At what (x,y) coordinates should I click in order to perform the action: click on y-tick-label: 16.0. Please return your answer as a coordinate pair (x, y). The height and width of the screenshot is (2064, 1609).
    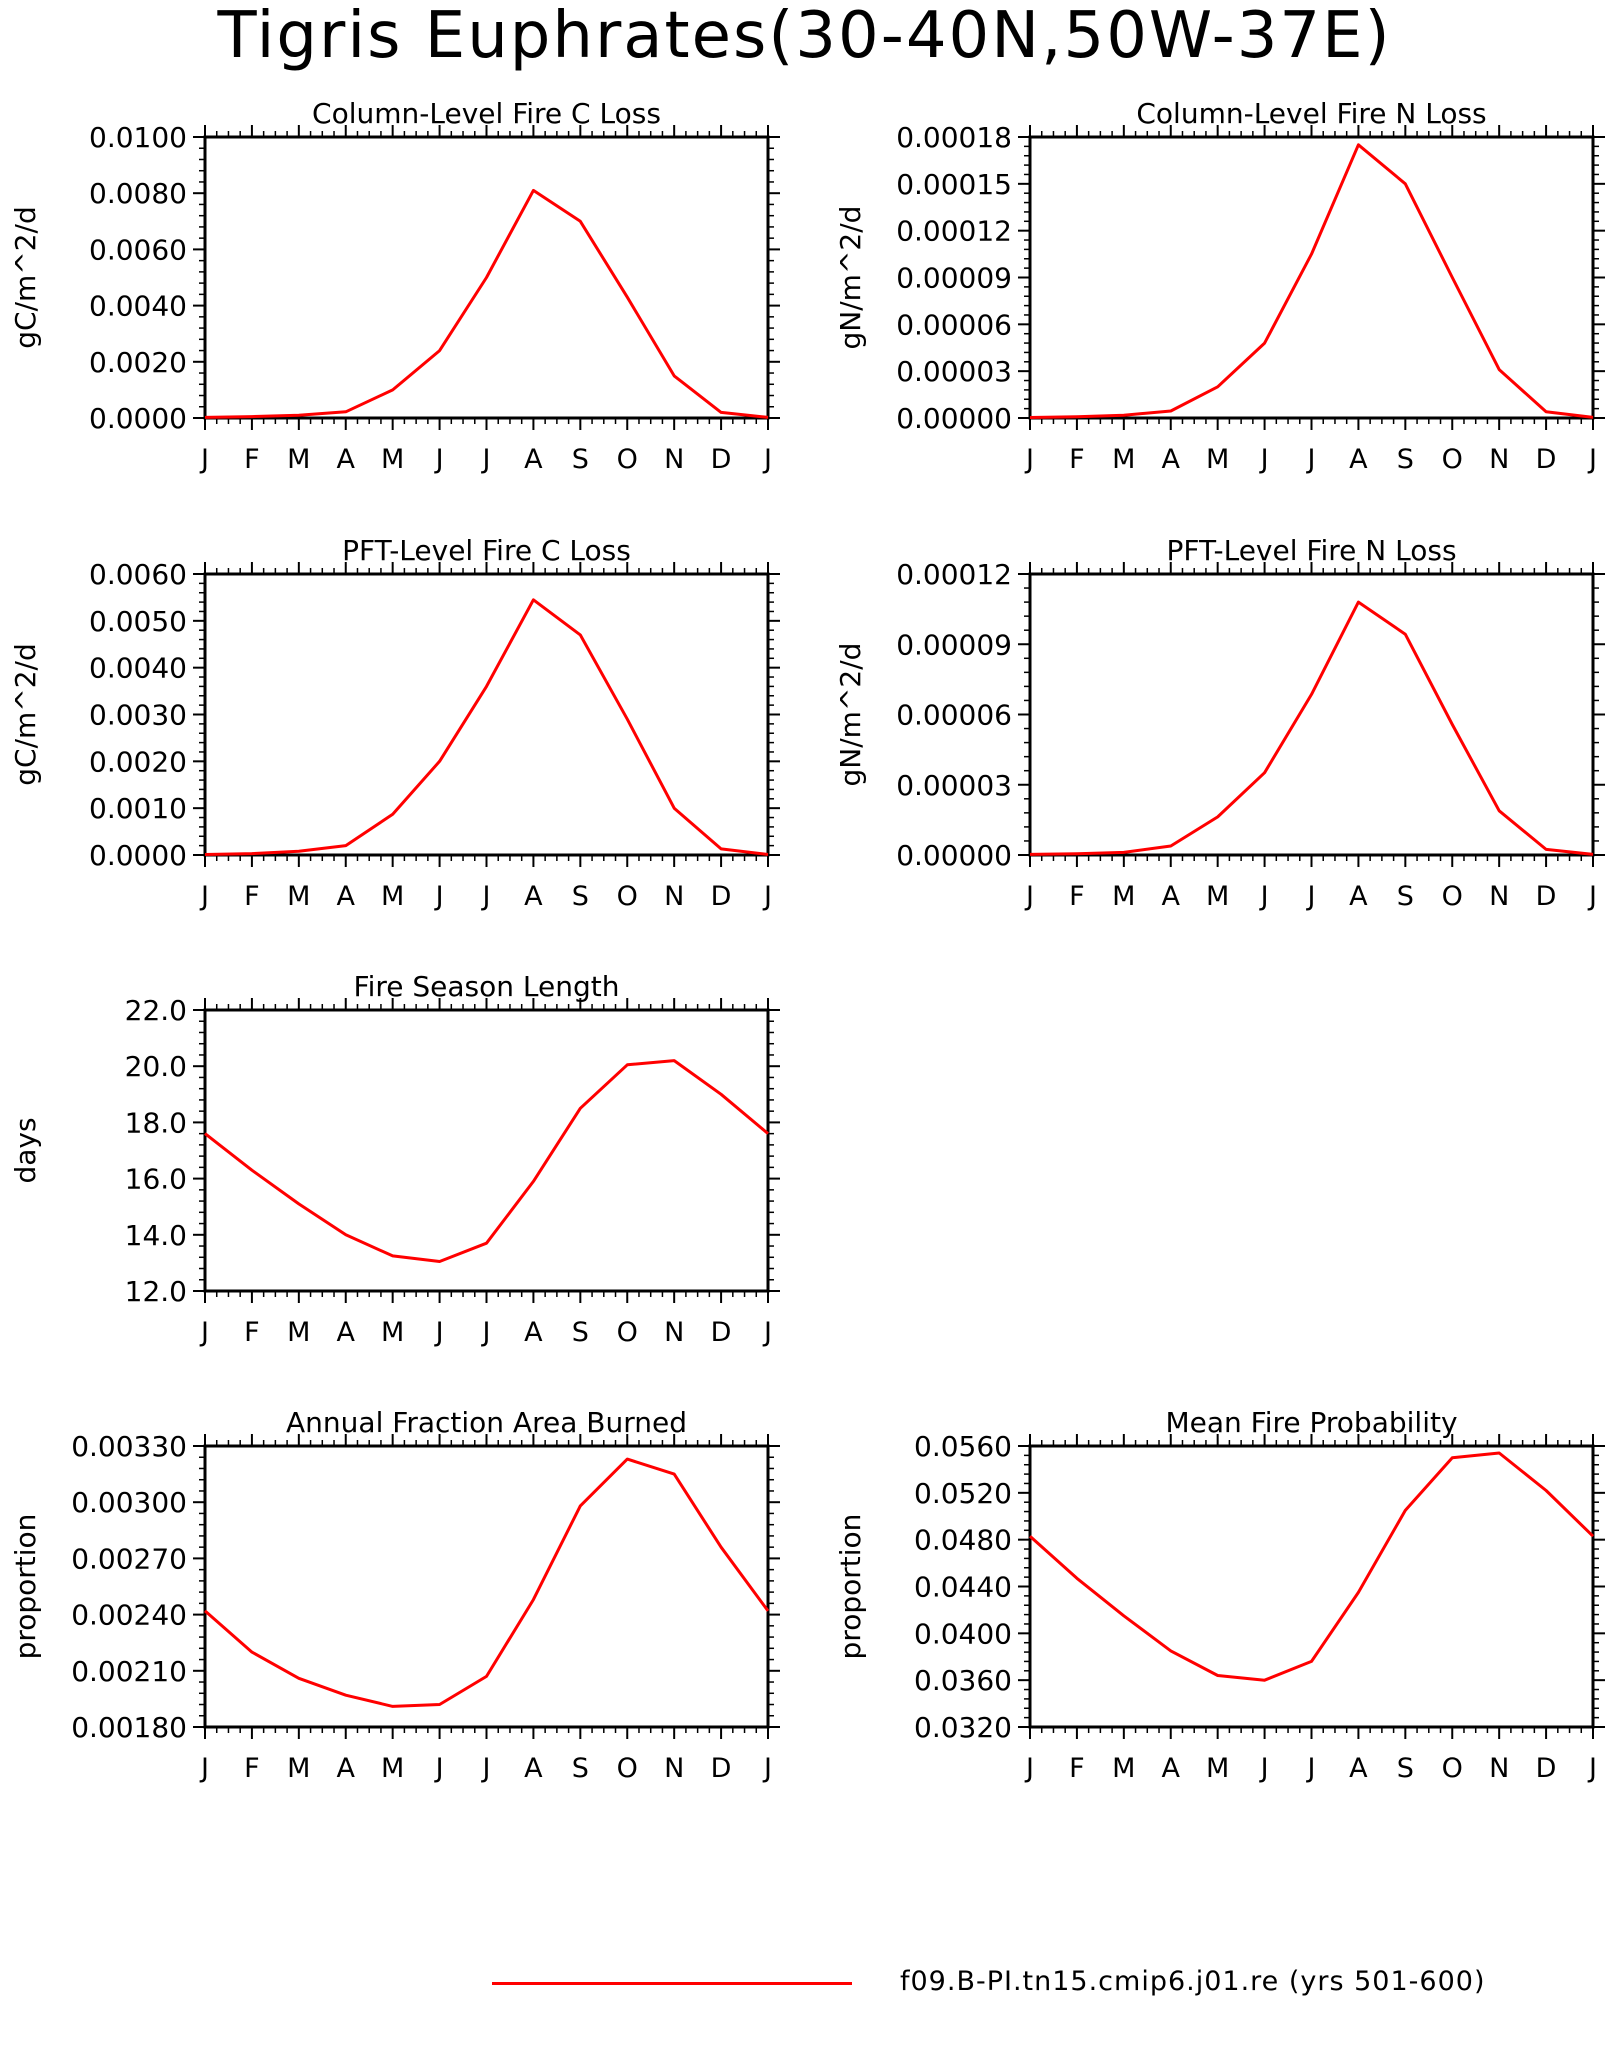
    Looking at the image, I should click on (156, 1179).